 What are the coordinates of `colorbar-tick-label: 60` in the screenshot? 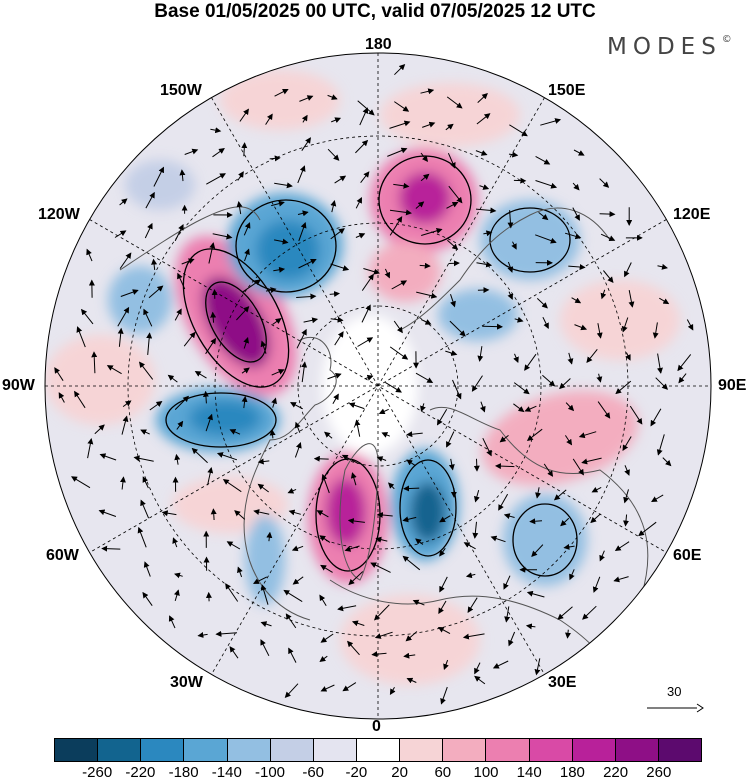 It's located at (443, 772).